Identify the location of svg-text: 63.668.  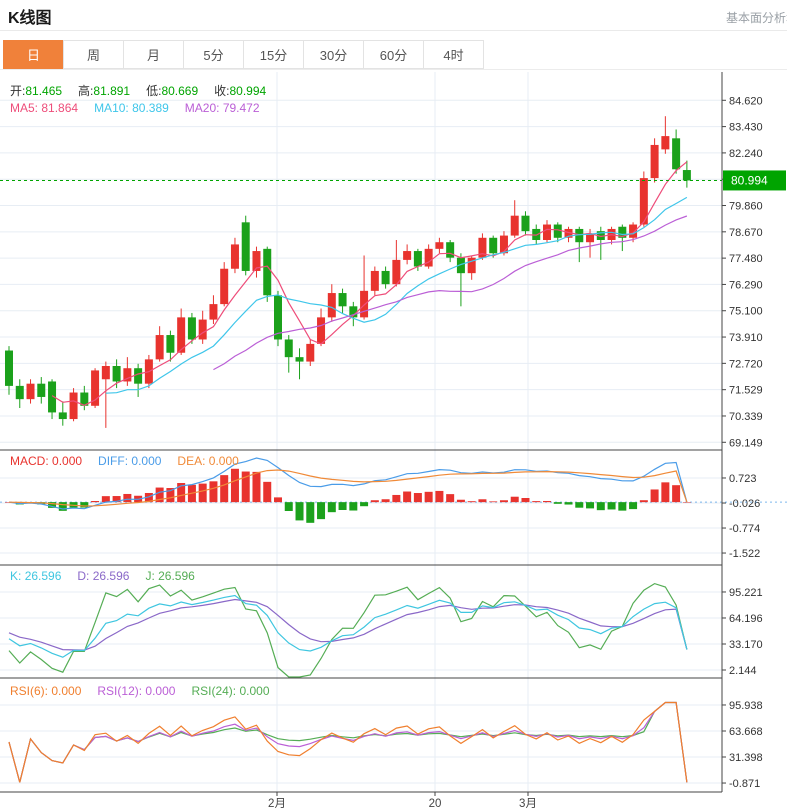
(746, 732).